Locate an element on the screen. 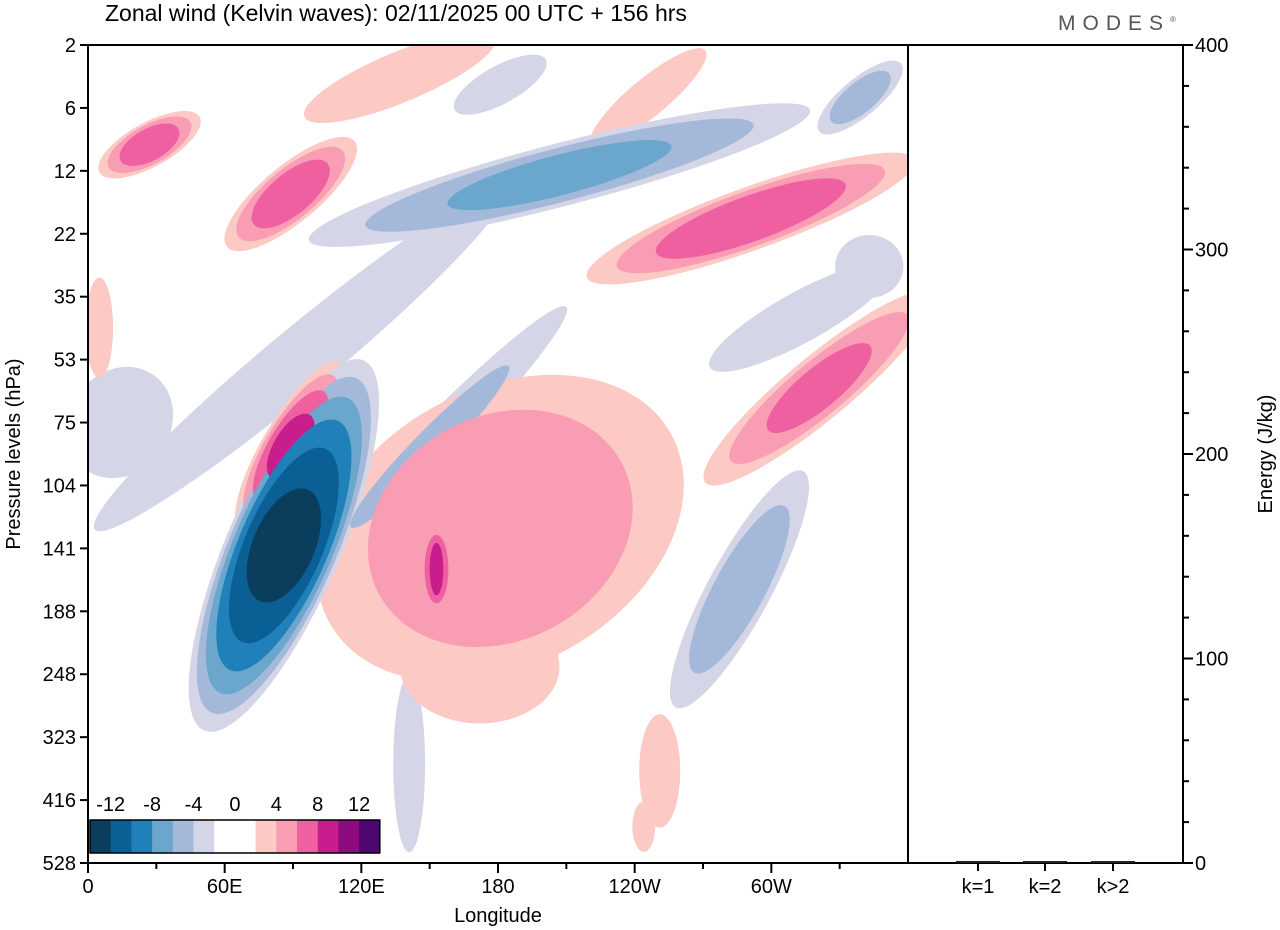 The width and height of the screenshot is (1280, 930). y-tick-label: 248 is located at coordinates (59, 675).